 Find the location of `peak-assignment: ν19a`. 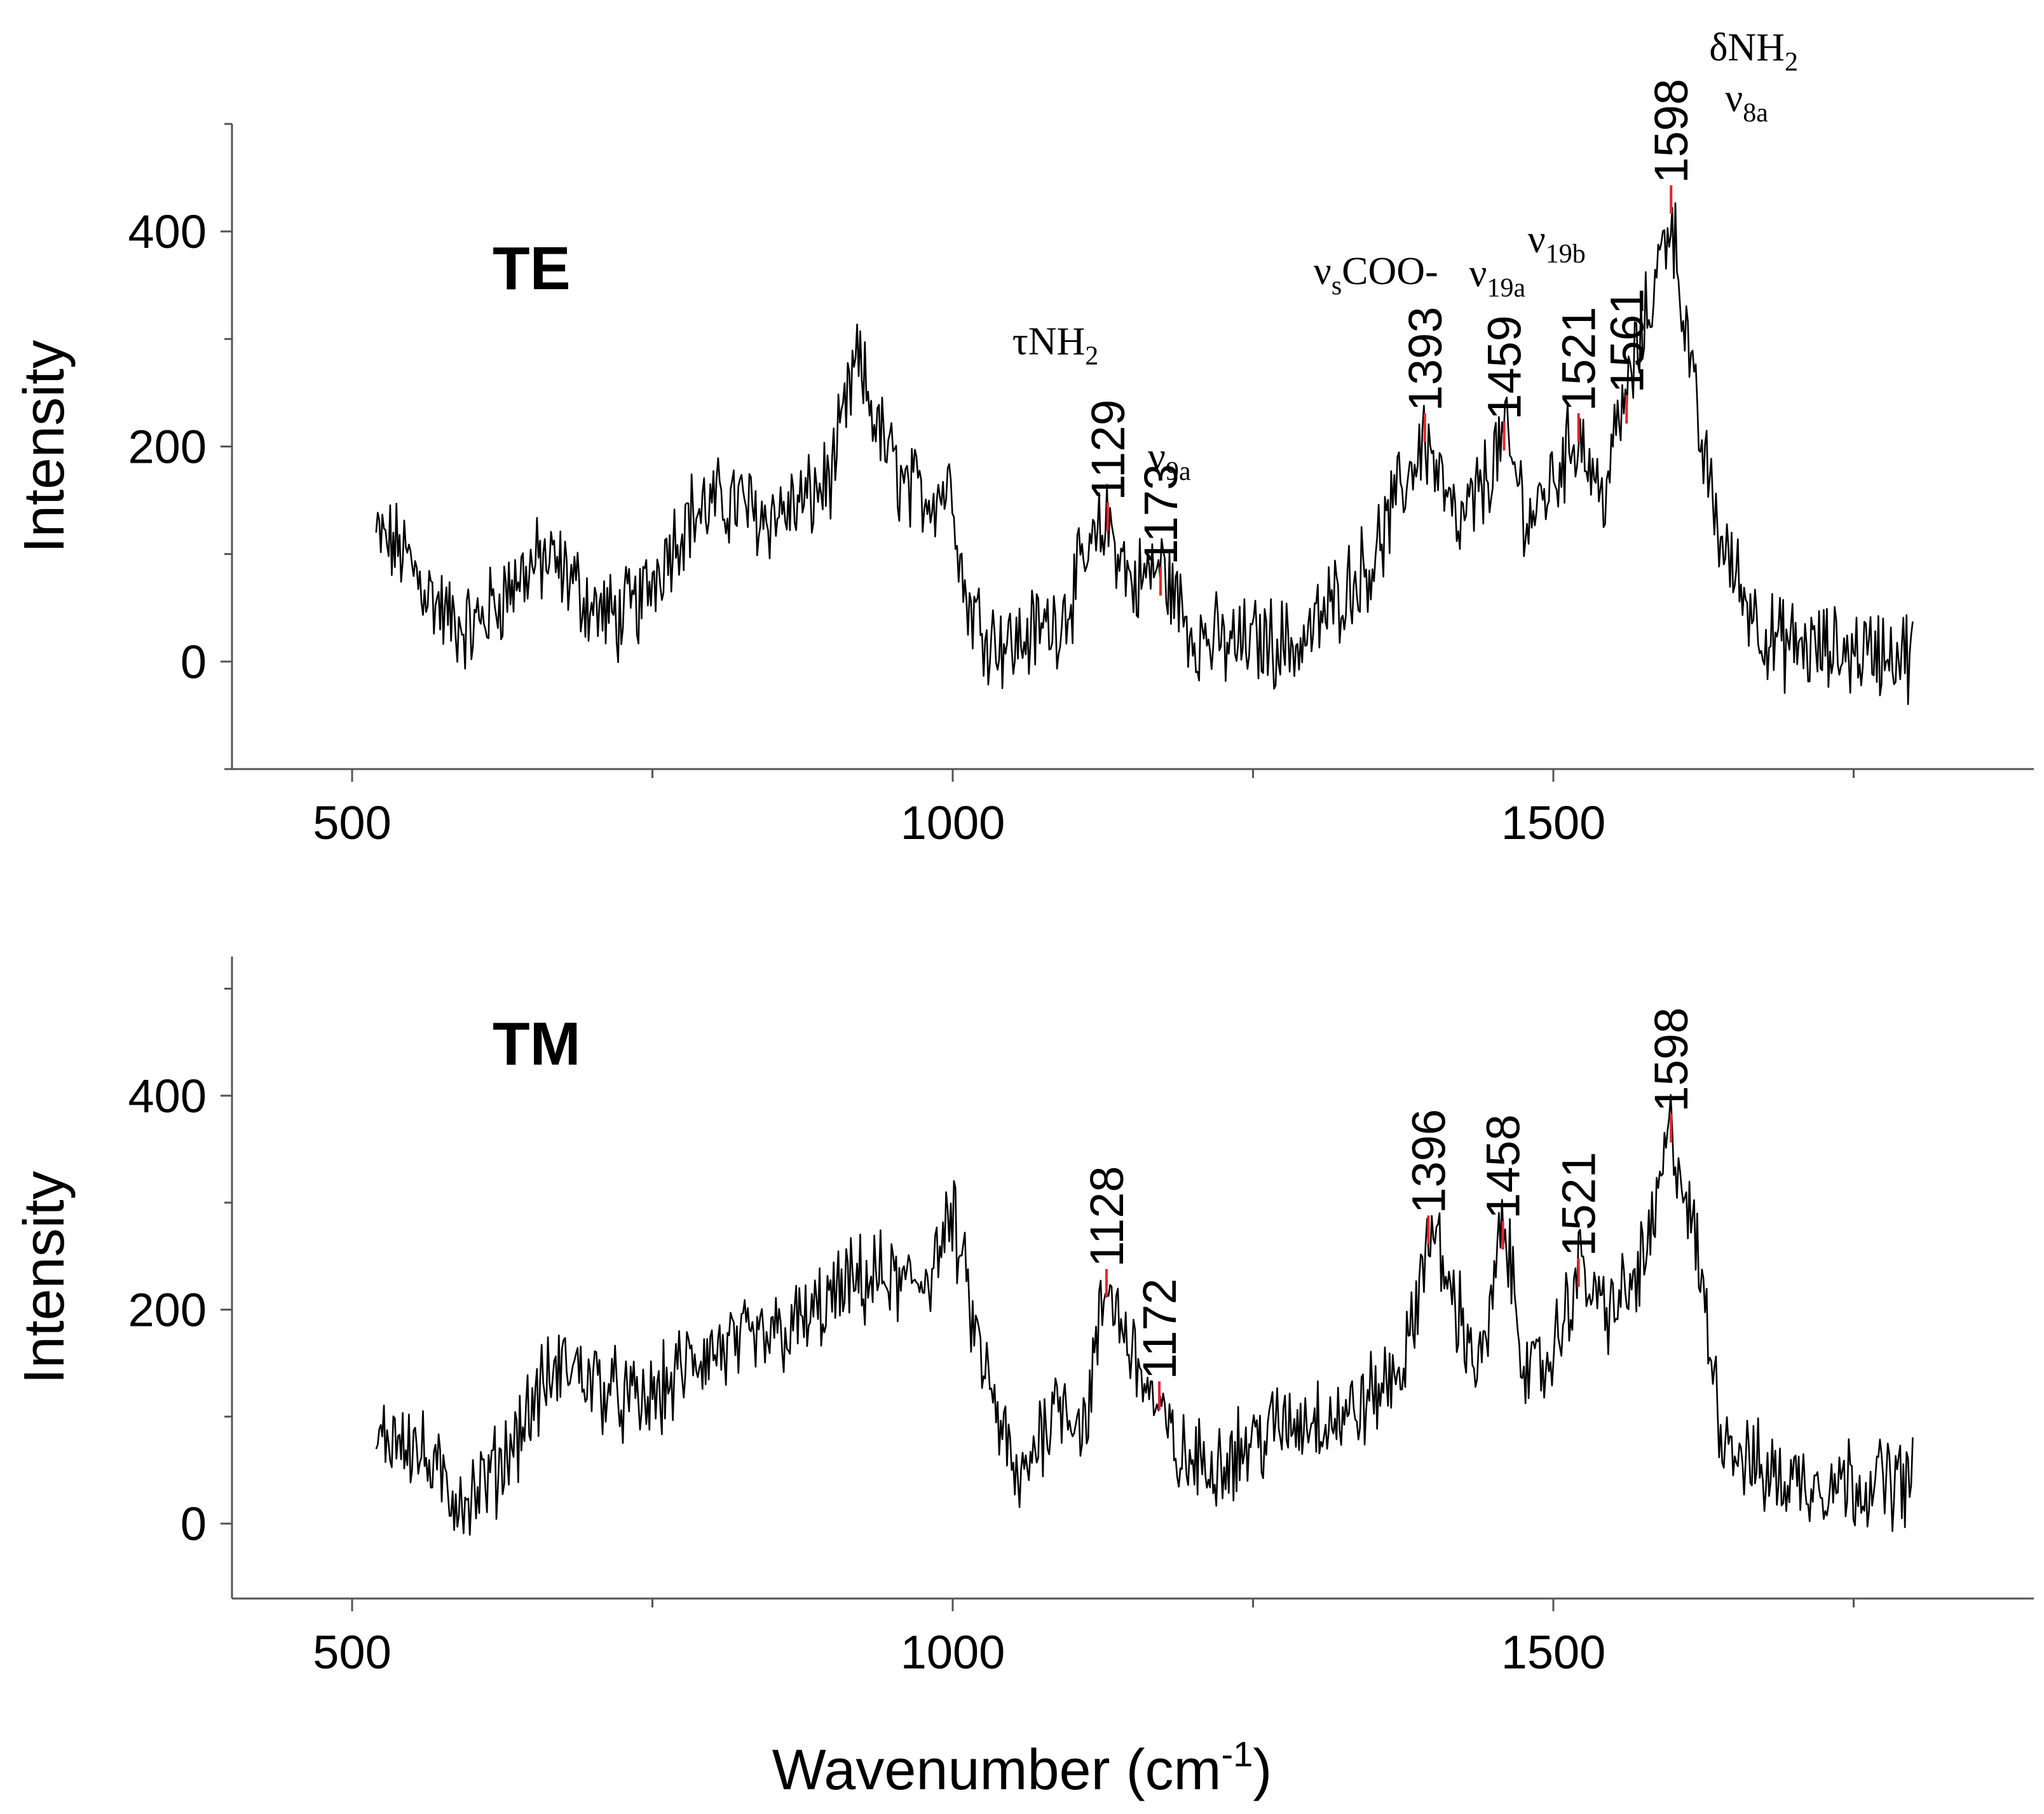

peak-assignment: ν19a is located at coordinates (1497, 277).